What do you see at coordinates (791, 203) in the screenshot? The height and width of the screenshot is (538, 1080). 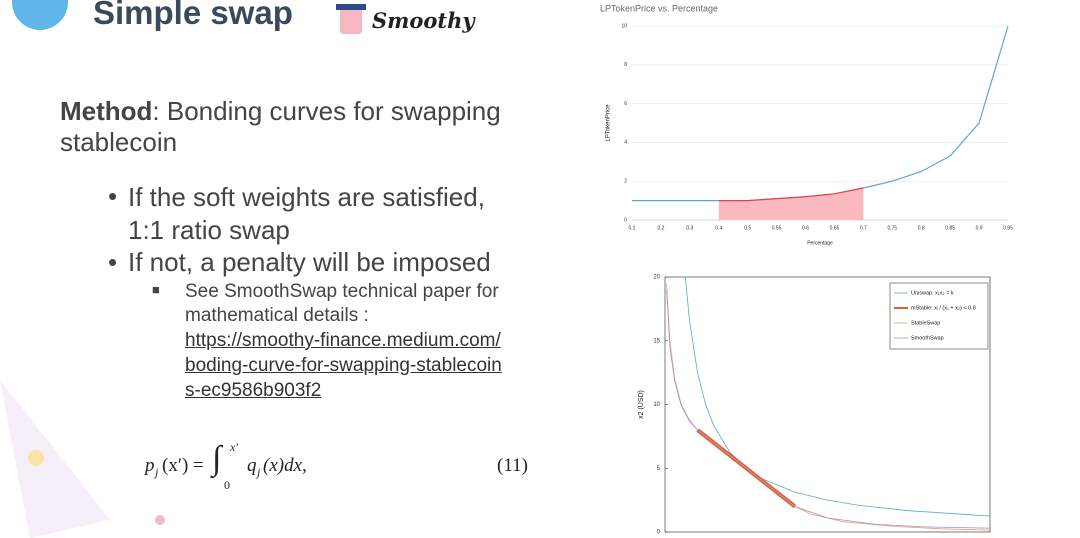 I see `area` at bounding box center [791, 203].